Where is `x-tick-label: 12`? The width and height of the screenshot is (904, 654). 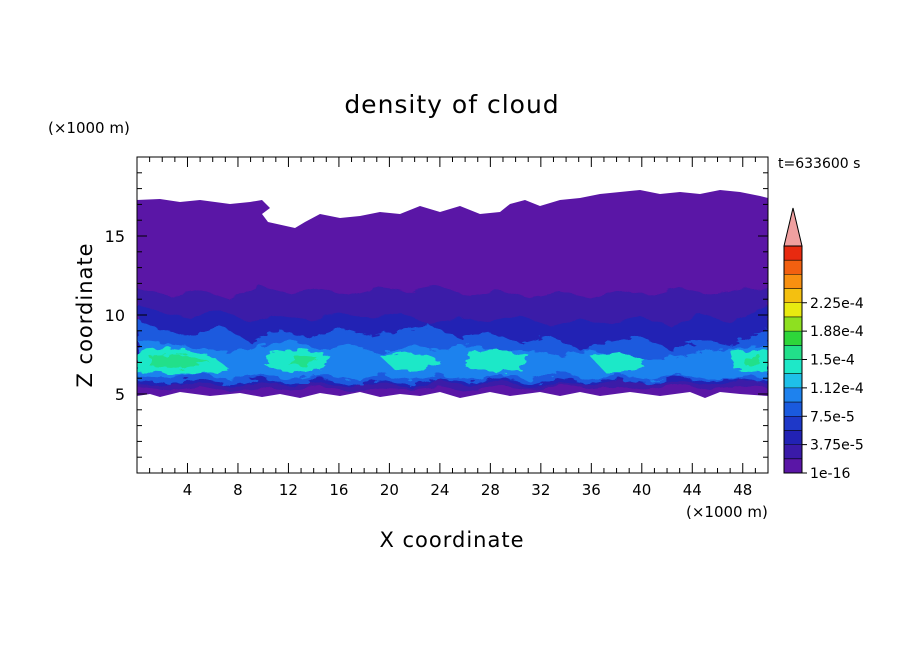
x-tick-label: 12 is located at coordinates (288, 490).